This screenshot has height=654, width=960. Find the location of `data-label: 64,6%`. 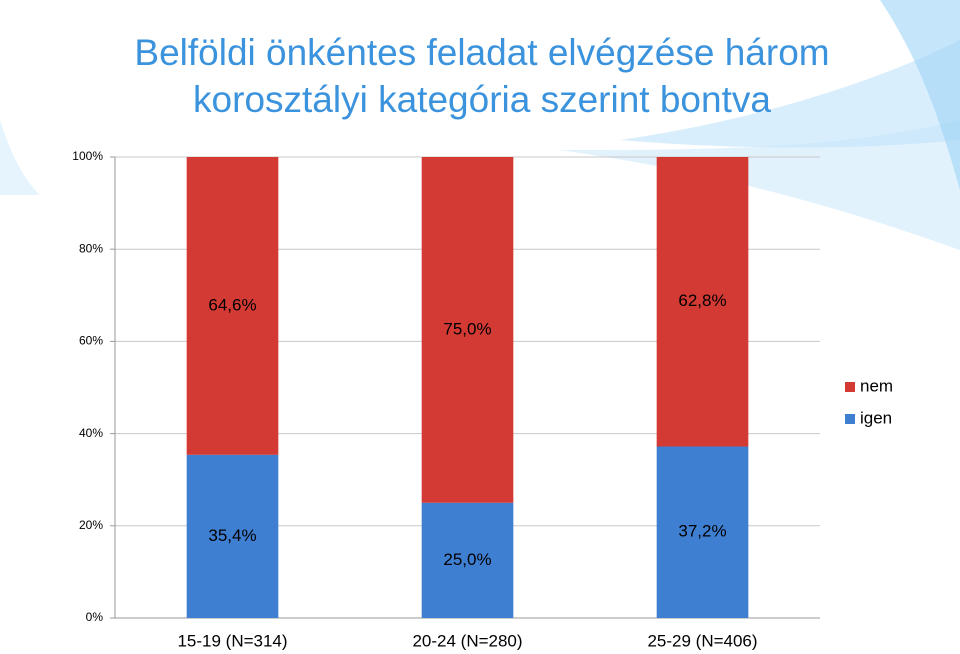

data-label: 64,6% is located at coordinates (232, 304).